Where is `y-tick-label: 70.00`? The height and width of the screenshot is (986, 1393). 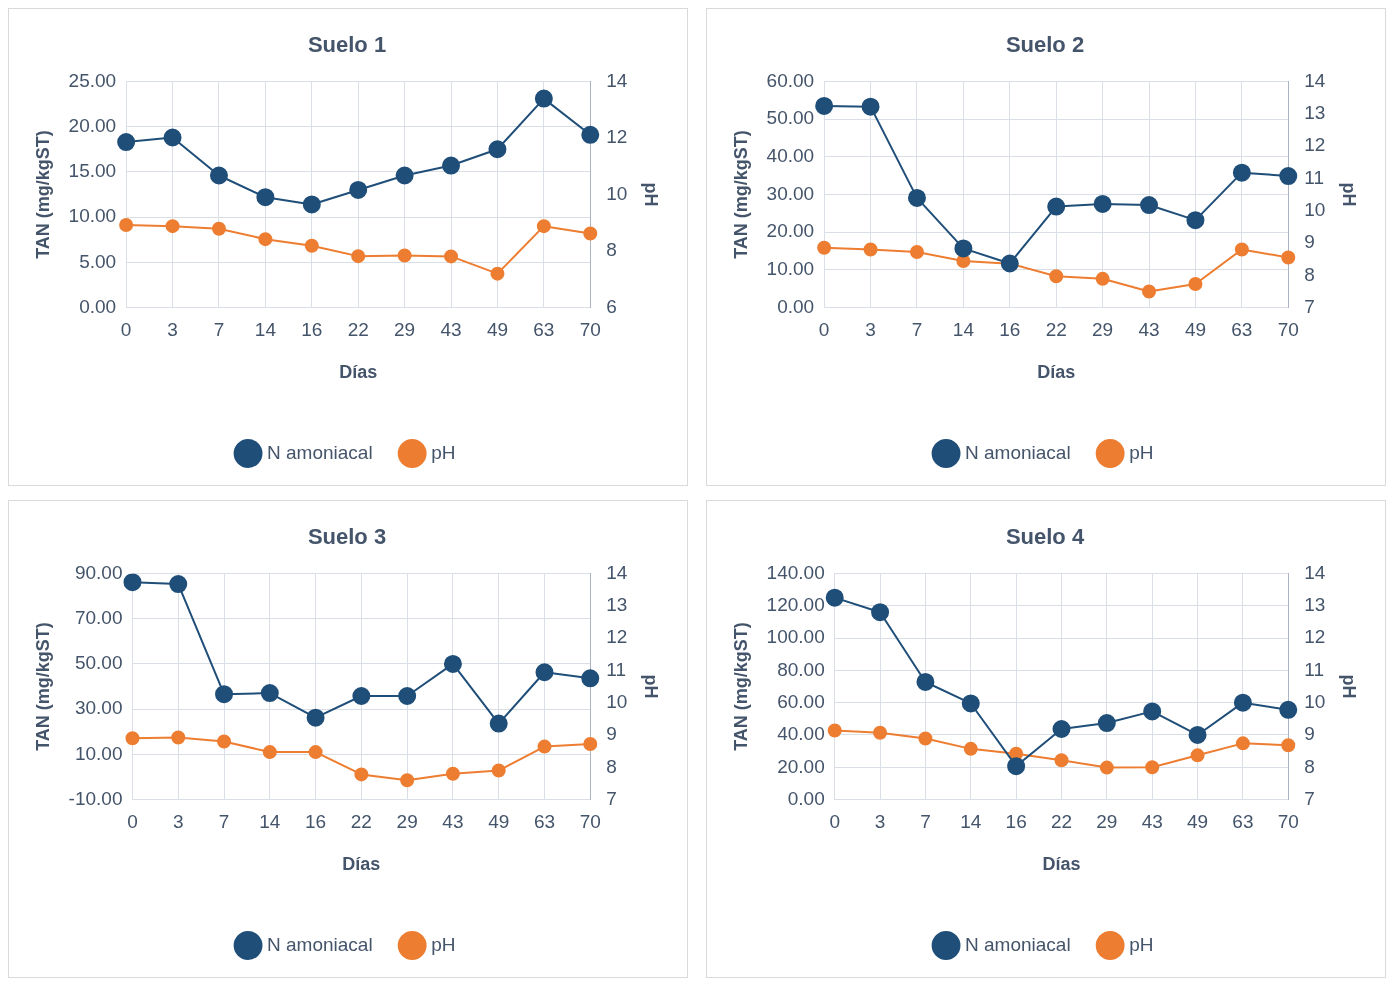
y-tick-label: 70.00 is located at coordinates (98, 617).